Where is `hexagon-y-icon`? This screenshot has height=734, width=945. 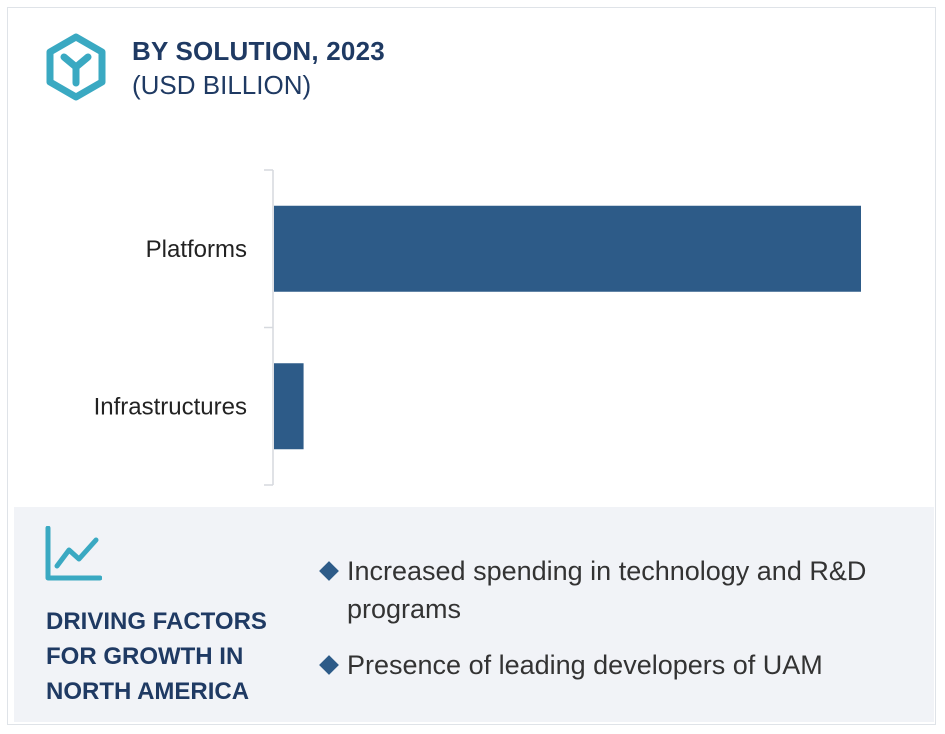
hexagon-y-icon is located at coordinates (76, 67).